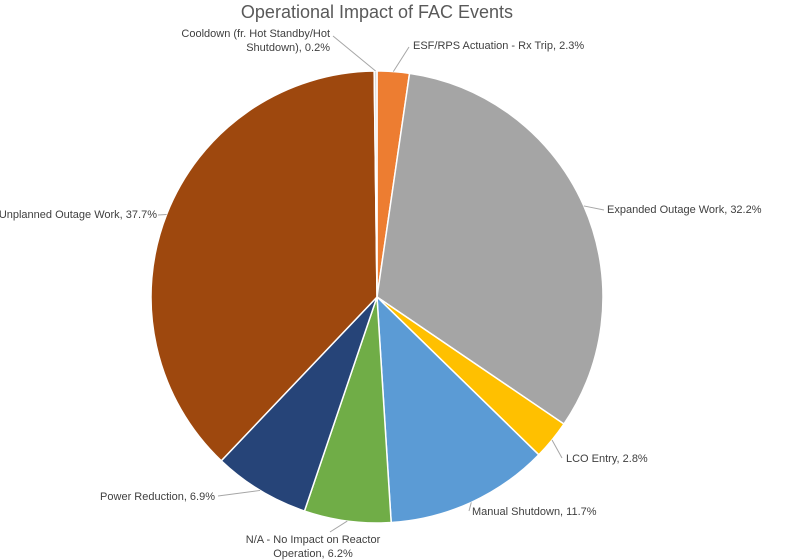 Image resolution: width=800 pixels, height=560 pixels. What do you see at coordinates (313, 554) in the screenshot?
I see `data-label: Operation, 6.2%` at bounding box center [313, 554].